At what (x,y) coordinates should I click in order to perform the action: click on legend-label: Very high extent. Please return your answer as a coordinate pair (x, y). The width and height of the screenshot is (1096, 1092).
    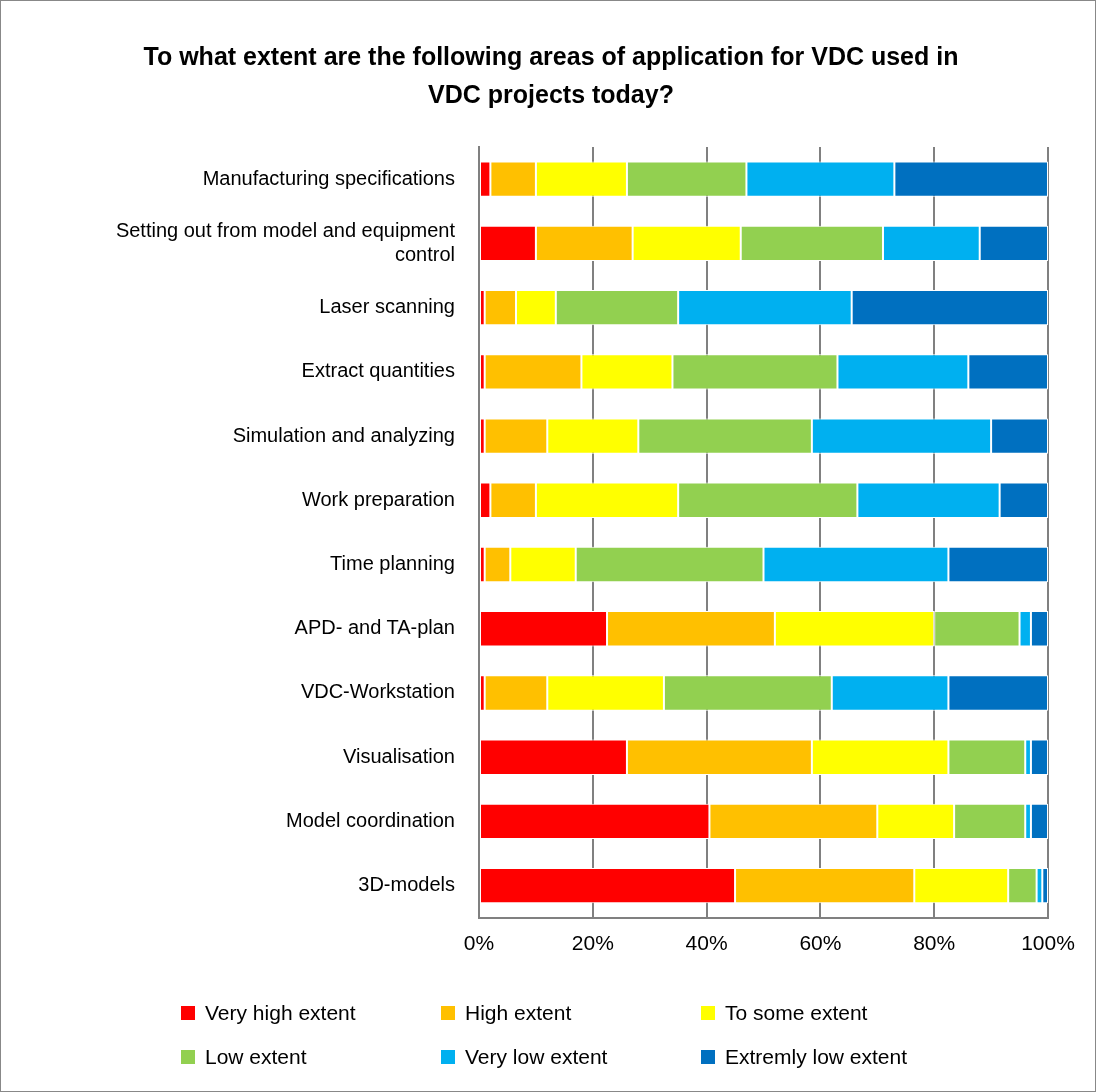
    Looking at the image, I should click on (280, 1013).